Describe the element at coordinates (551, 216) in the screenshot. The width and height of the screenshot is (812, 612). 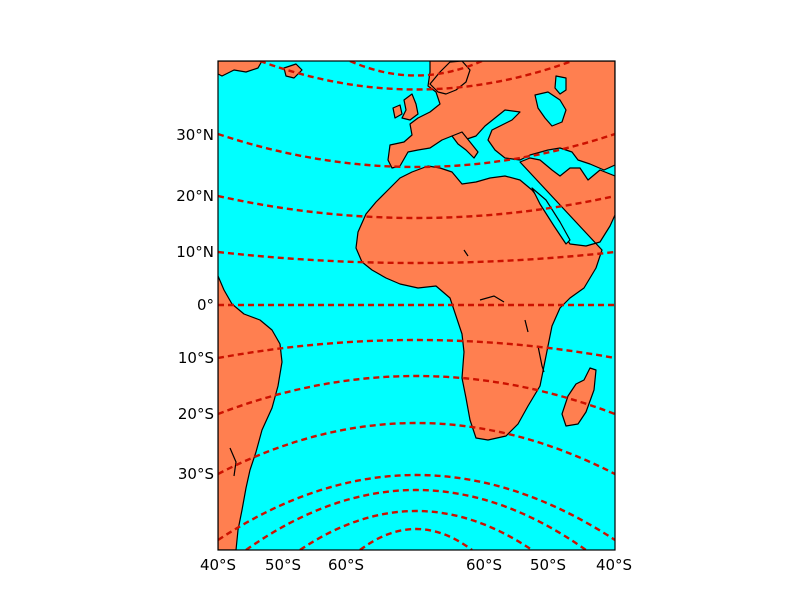
I see `red-sea` at that location.